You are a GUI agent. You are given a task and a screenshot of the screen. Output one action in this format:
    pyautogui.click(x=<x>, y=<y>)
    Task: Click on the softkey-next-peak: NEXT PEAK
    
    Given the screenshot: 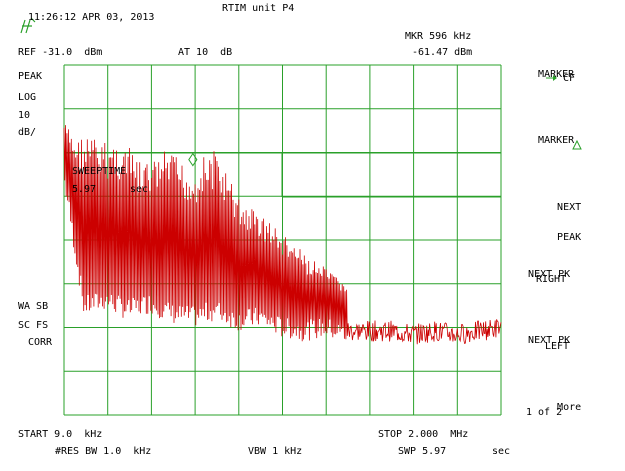 What is the action you would take?
    pyautogui.click(x=563, y=216)
    